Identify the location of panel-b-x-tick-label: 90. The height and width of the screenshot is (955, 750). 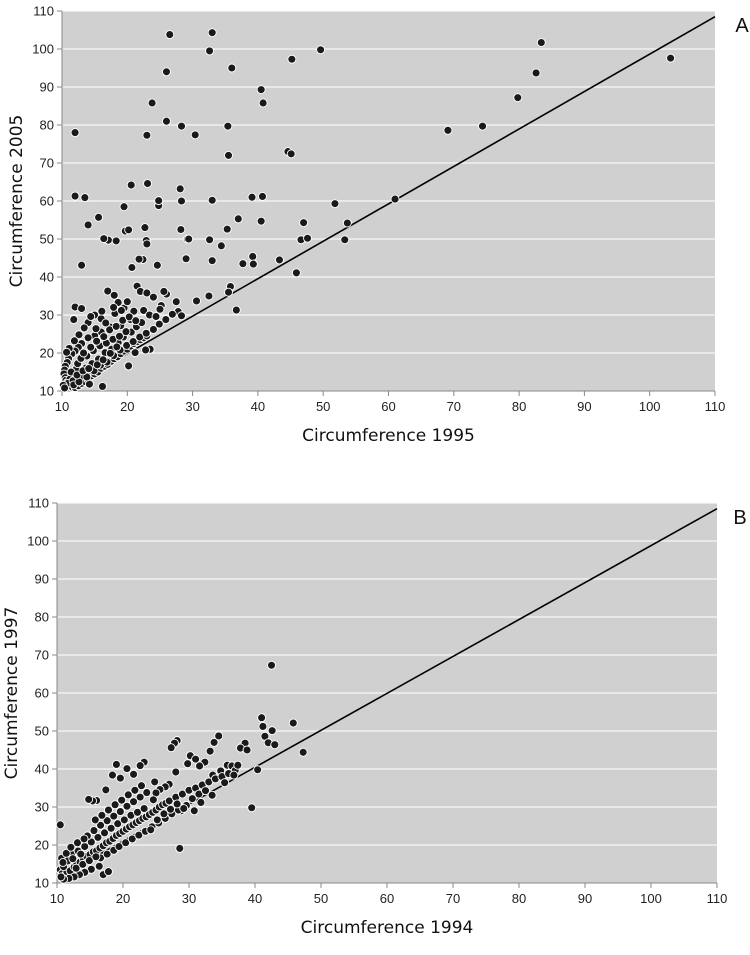
(585, 898).